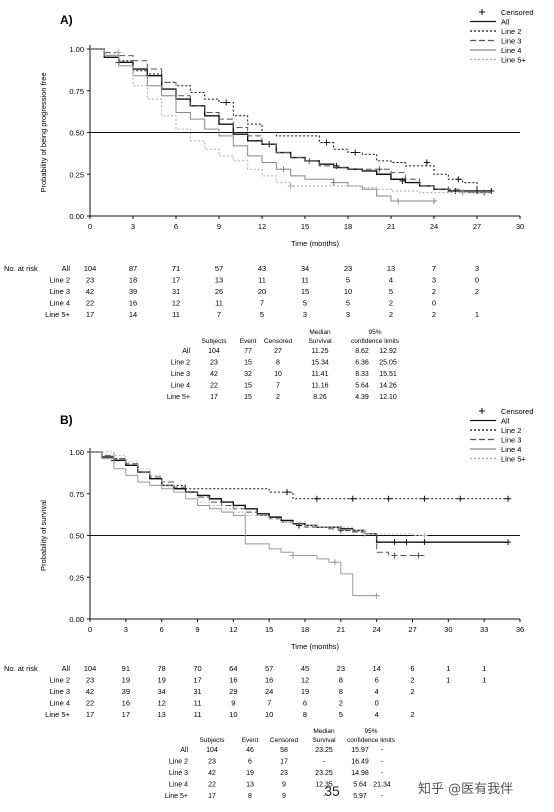 This screenshot has height=812, width=554. I want to click on panel-b-risk-value: 9, so click(233, 703).